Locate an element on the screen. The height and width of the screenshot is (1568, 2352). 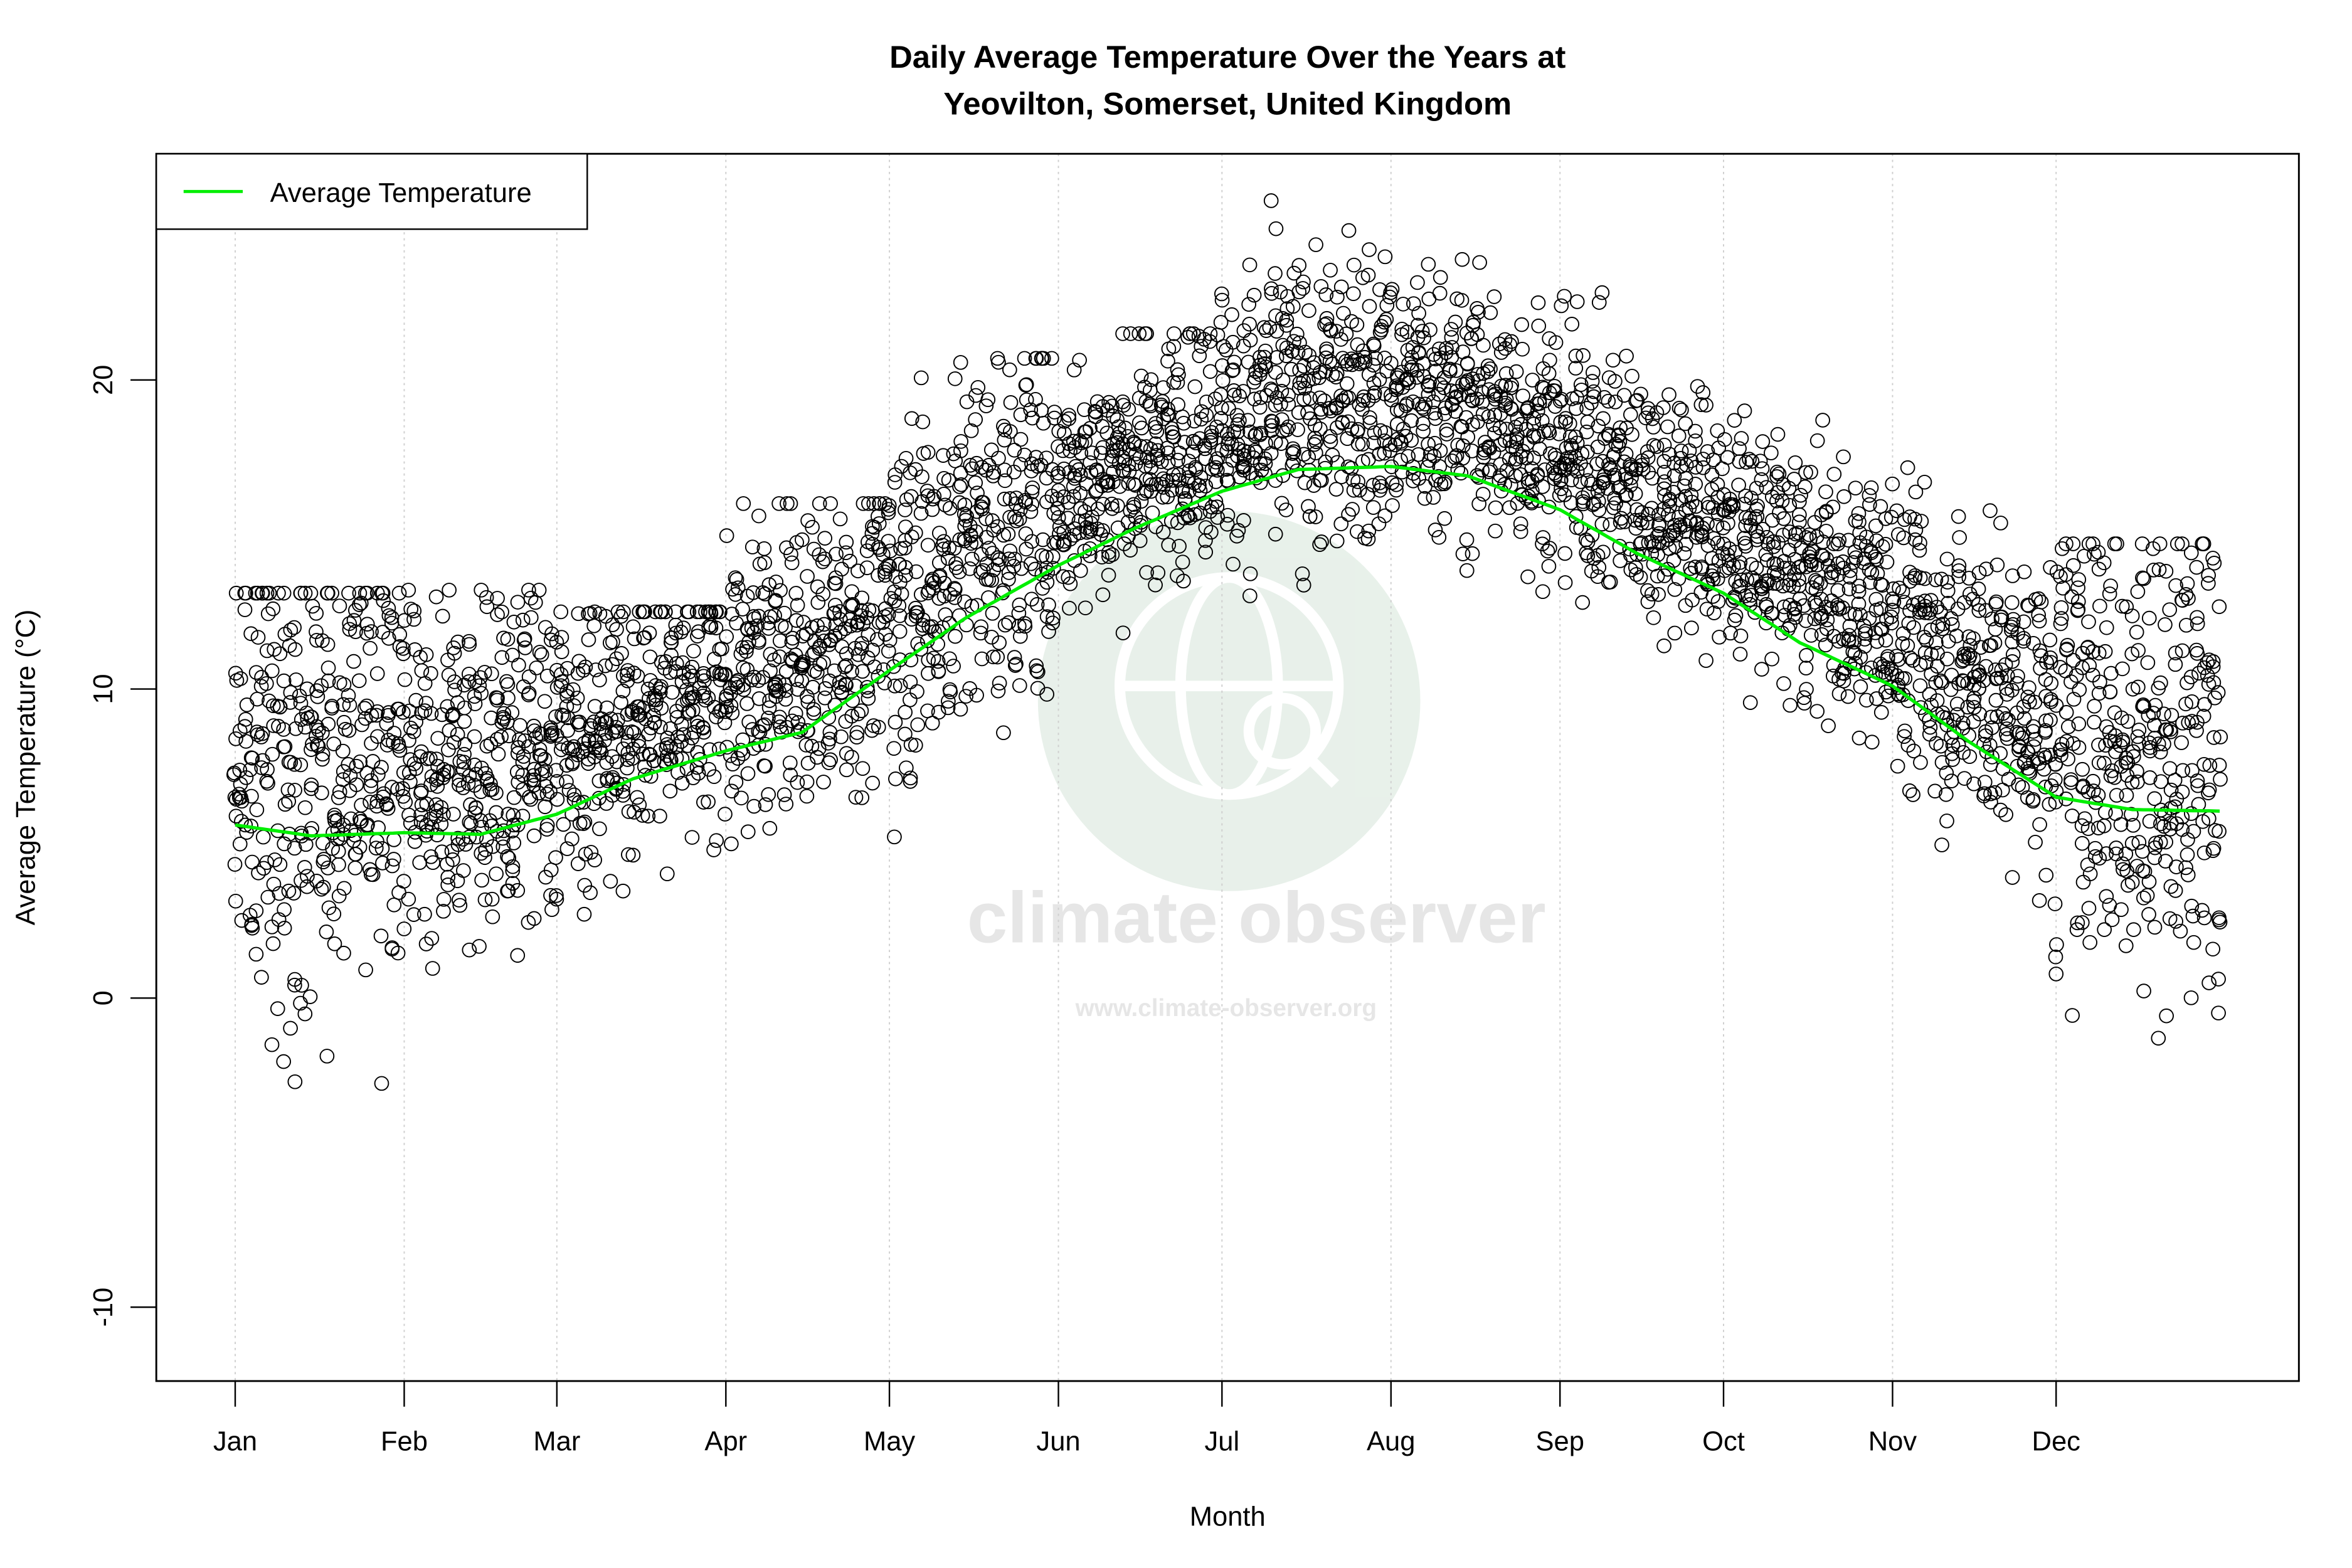
x-axis-label: Month is located at coordinates (1228, 1517).